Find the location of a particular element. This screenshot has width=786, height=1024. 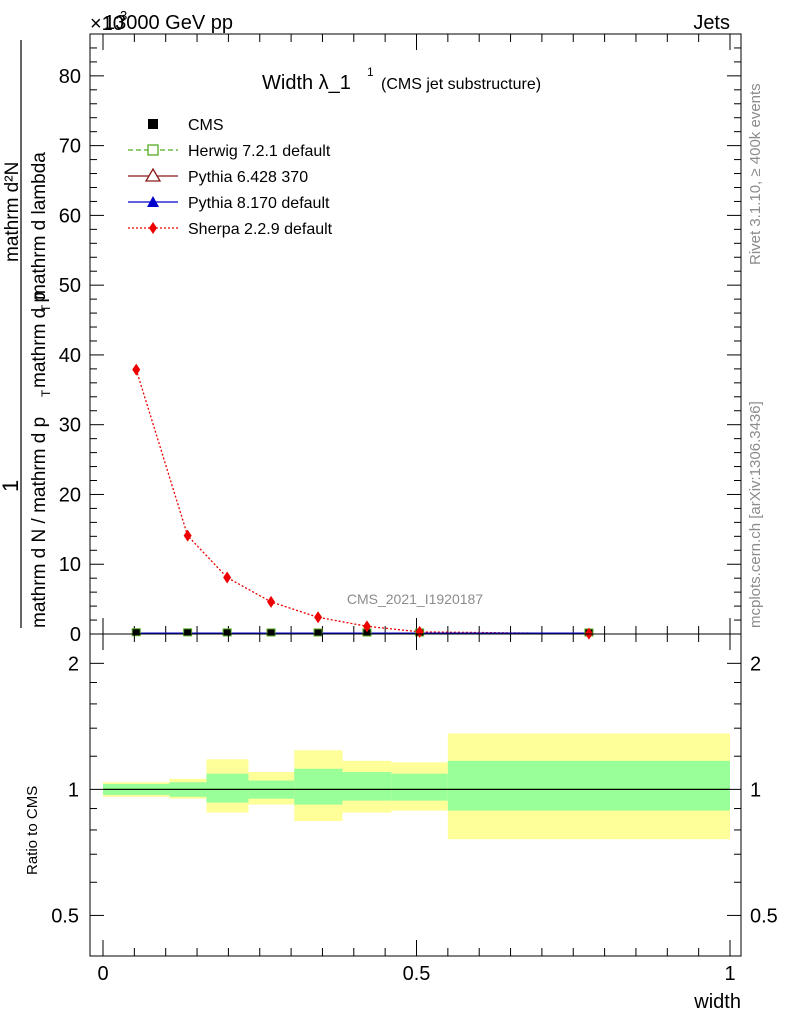

y-label-middle: mathrm d p is located at coordinates (39, 340).